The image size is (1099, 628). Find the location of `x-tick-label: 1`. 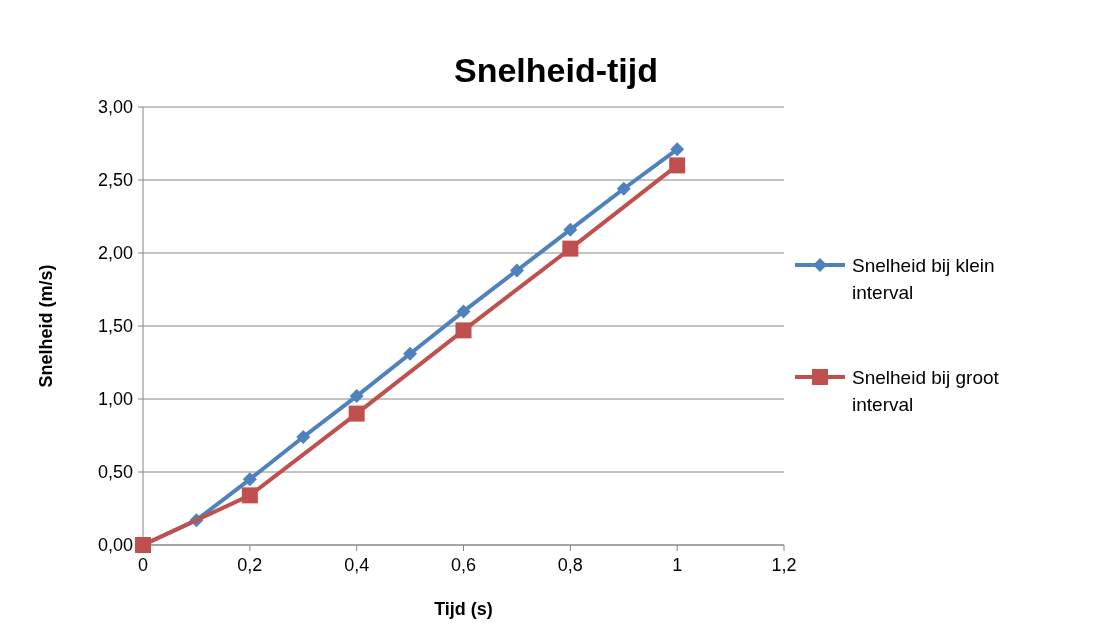

x-tick-label: 1 is located at coordinates (677, 565).